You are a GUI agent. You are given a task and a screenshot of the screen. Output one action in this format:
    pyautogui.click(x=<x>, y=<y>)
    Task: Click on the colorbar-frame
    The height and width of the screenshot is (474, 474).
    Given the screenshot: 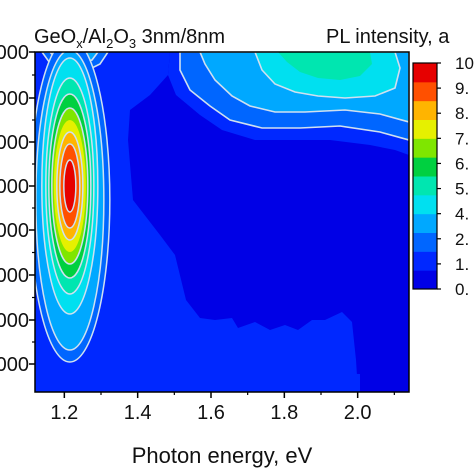 What is the action you would take?
    pyautogui.click(x=425, y=176)
    